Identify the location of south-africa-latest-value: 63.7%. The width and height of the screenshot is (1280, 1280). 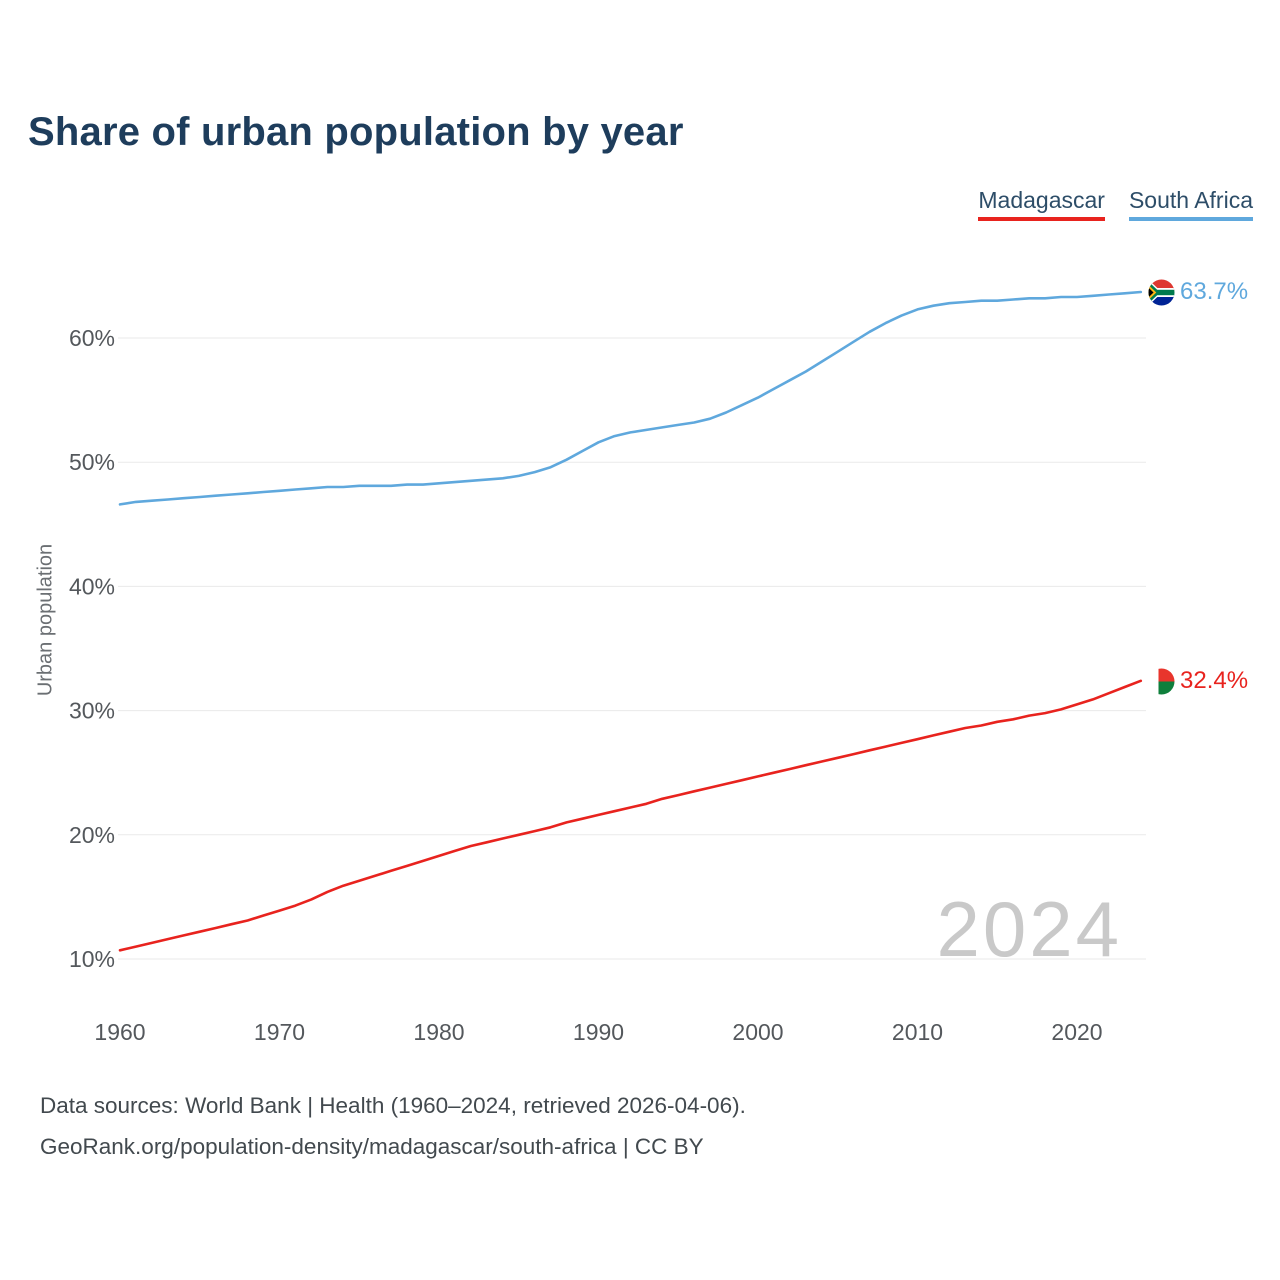
(1214, 291).